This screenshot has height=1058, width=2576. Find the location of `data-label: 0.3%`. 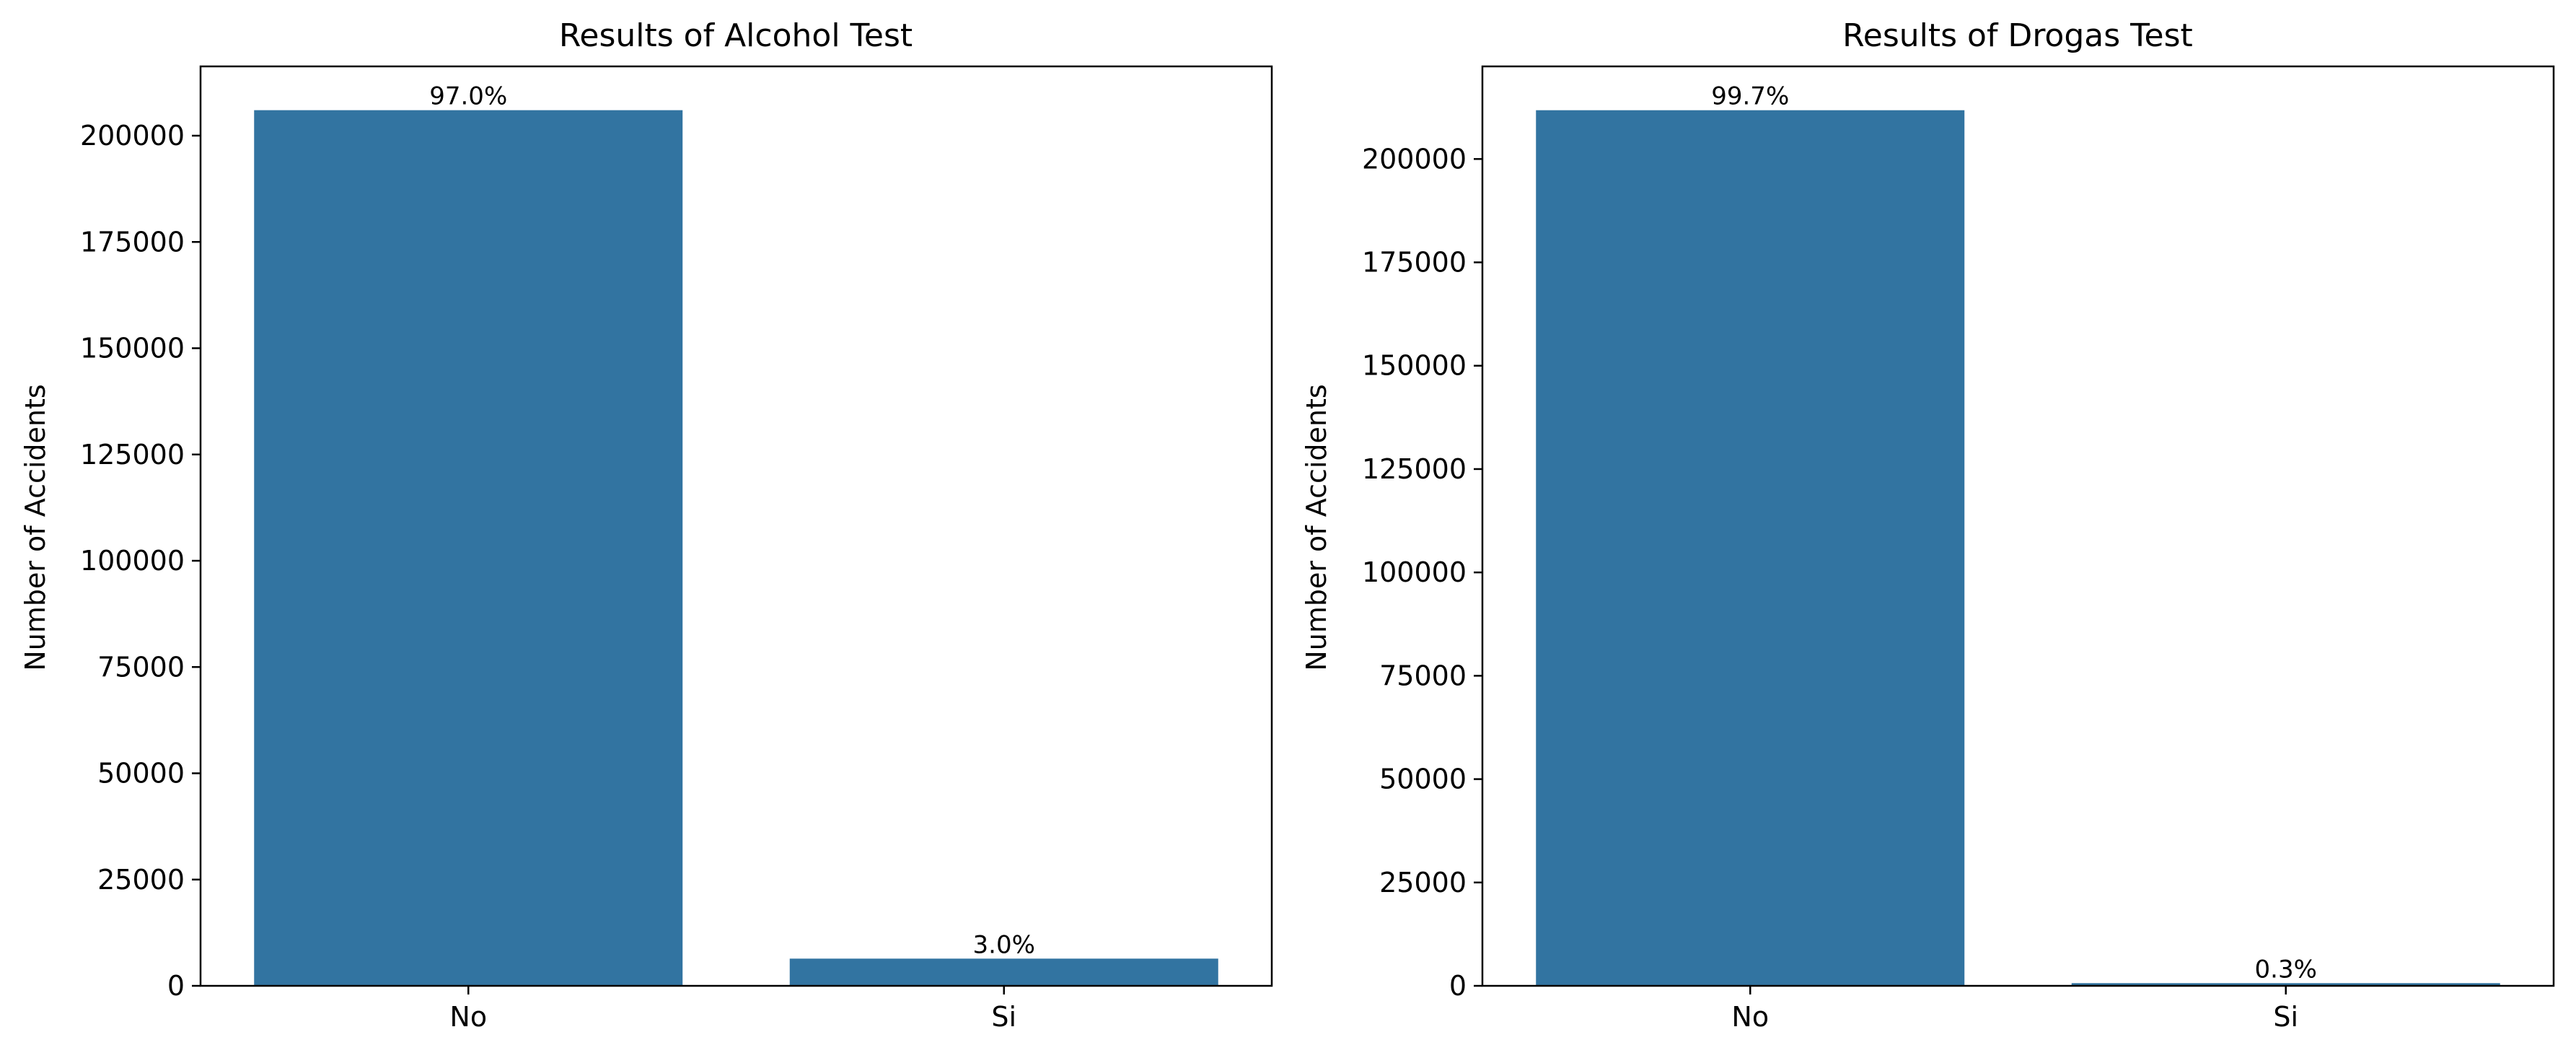

data-label: 0.3% is located at coordinates (2286, 969).